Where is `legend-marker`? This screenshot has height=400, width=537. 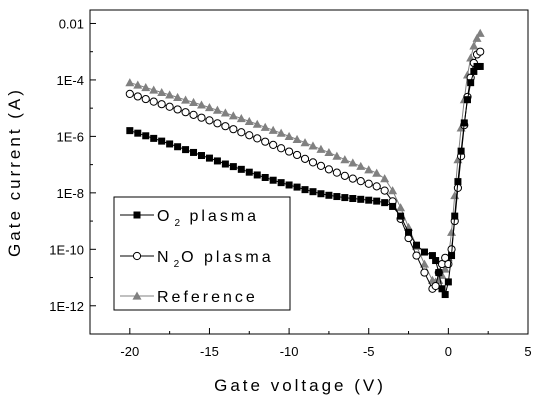 legend-marker is located at coordinates (137, 215).